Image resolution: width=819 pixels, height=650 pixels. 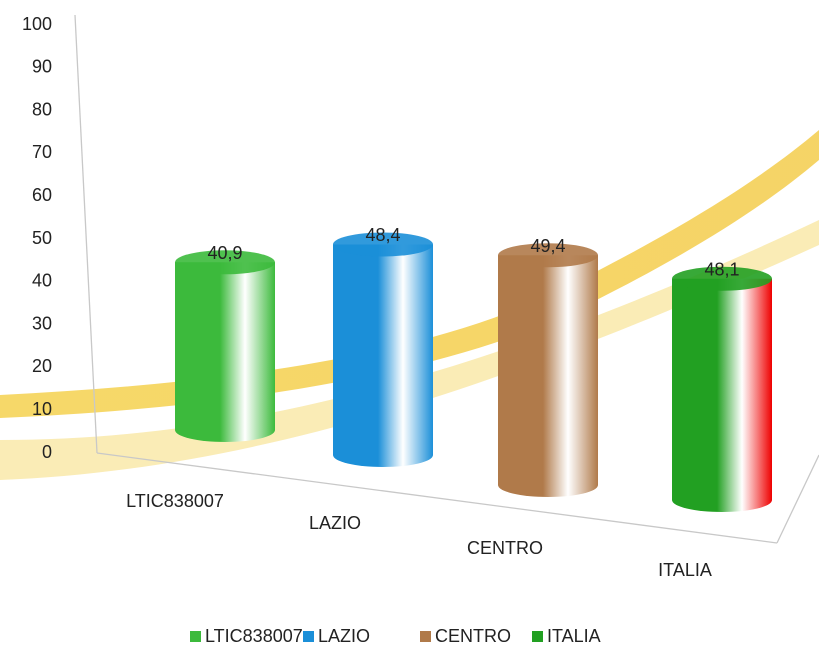 What do you see at coordinates (473, 636) in the screenshot?
I see `legend-label: CENTRO` at bounding box center [473, 636].